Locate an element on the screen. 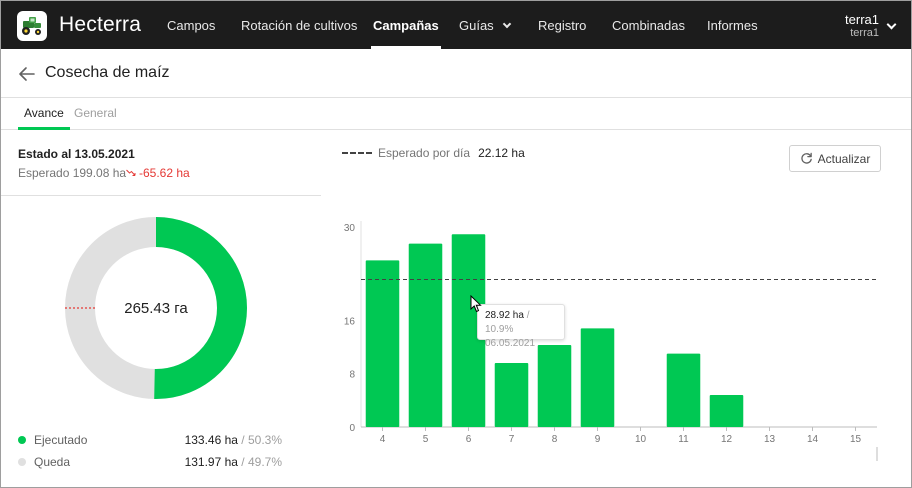 The width and height of the screenshot is (912, 488). y-tick-label: 16 is located at coordinates (350, 321).